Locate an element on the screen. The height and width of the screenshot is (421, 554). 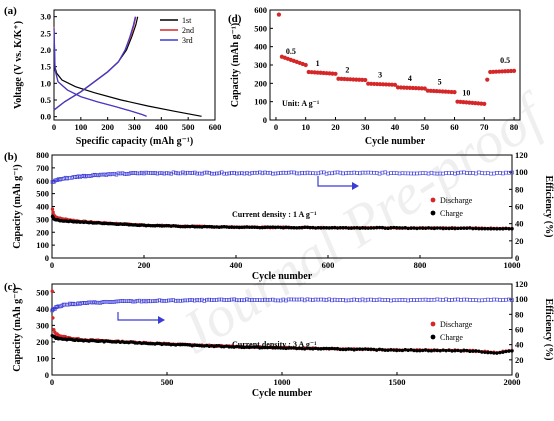
y-tick-label: 0.5 is located at coordinates (45, 100).